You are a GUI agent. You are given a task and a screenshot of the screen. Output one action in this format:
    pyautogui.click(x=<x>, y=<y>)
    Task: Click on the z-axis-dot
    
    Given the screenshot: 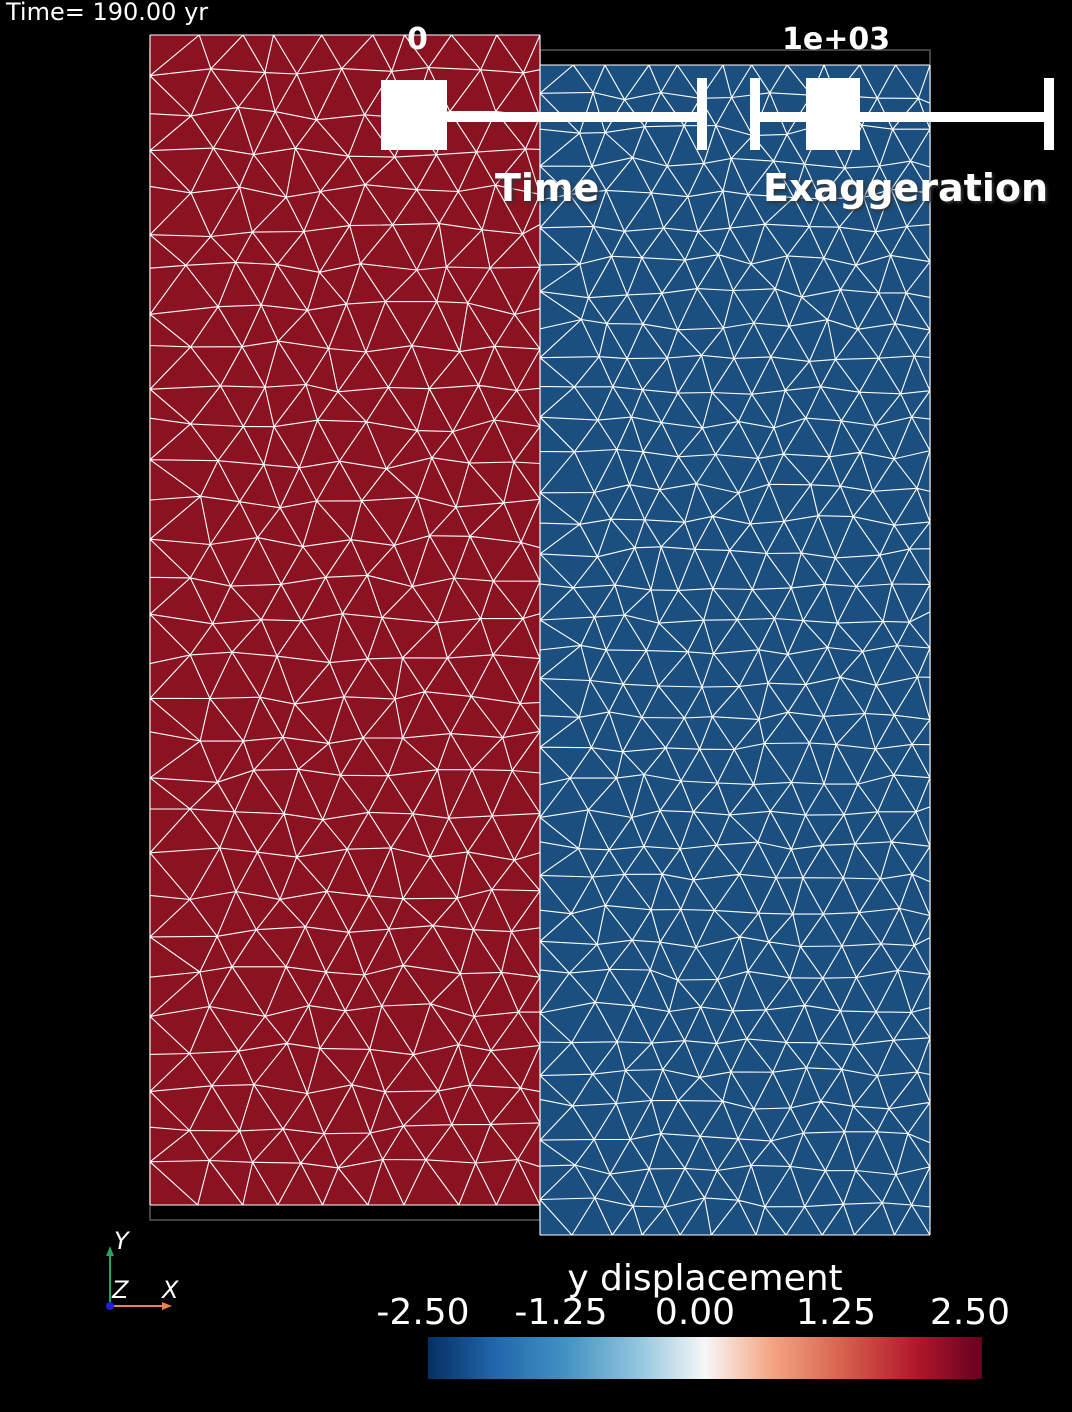 What is the action you would take?
    pyautogui.click(x=110, y=1306)
    